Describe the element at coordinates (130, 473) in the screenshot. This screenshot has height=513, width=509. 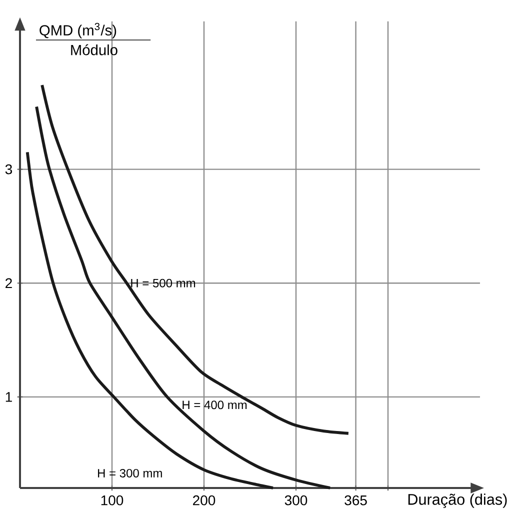
I see `series-label: H = 300 mm` at that location.